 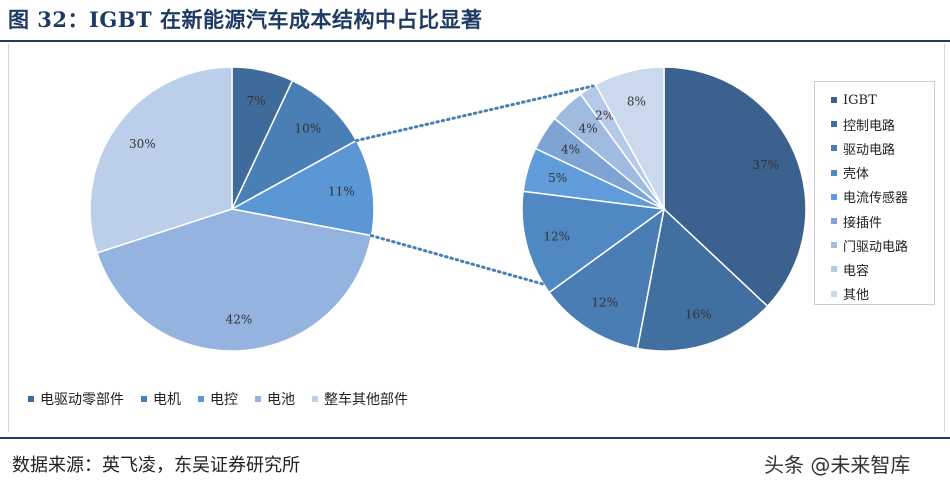 I want to click on frame-left, so click(x=8, y=238).